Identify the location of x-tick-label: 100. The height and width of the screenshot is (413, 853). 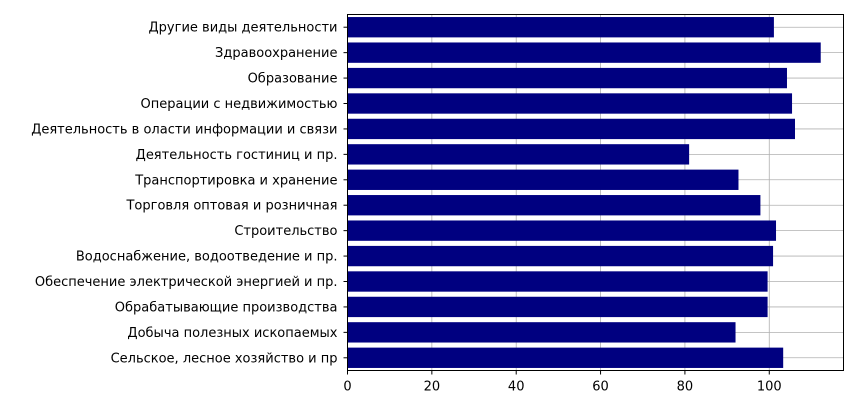
(769, 387).